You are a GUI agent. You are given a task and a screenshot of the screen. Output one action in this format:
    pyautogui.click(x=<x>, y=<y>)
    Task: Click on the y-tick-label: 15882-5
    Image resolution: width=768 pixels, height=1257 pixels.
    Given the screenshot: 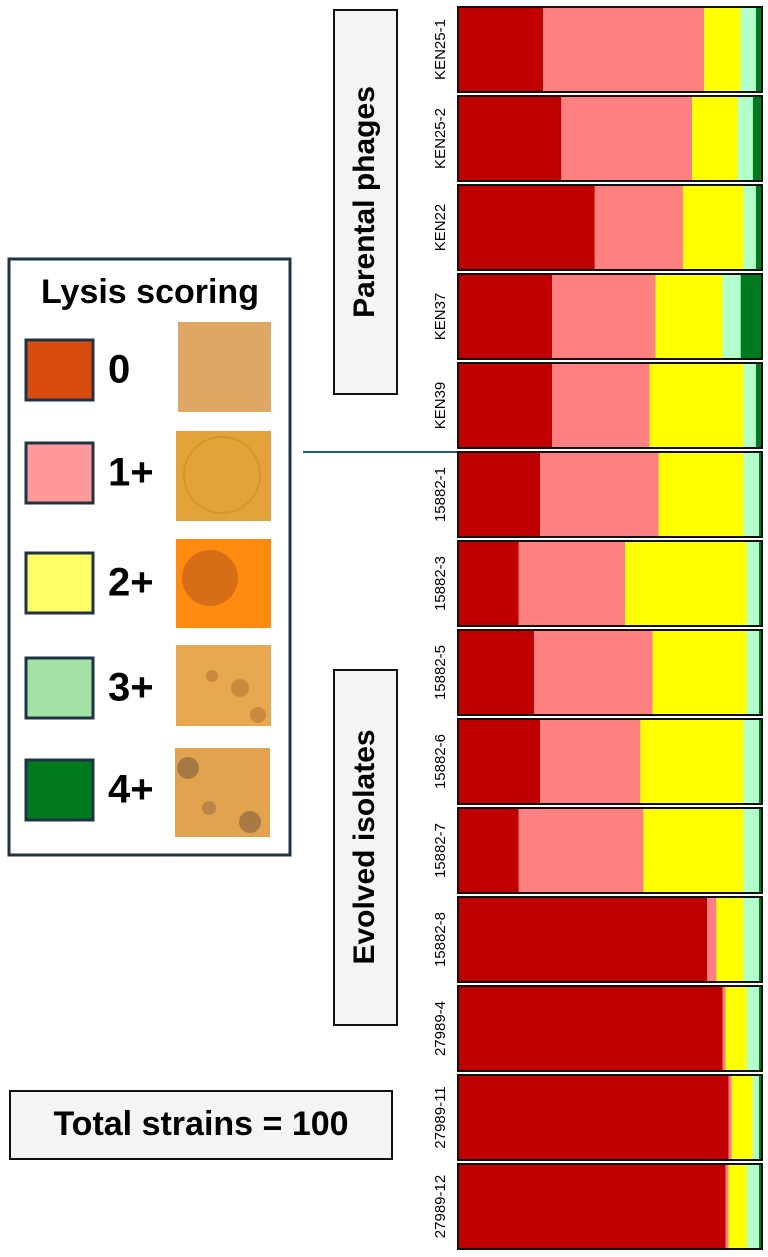 What is the action you would take?
    pyautogui.click(x=440, y=672)
    